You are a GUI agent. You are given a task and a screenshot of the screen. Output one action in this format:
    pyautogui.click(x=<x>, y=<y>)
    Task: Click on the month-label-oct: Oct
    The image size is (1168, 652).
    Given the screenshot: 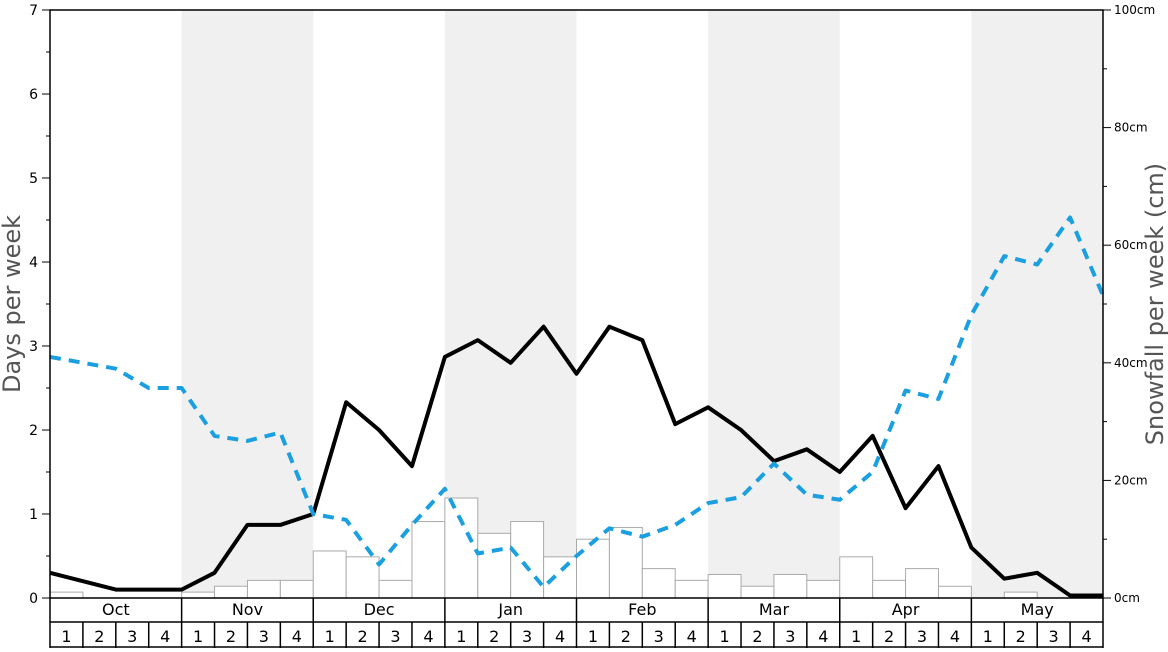 What is the action you would take?
    pyautogui.click(x=116, y=609)
    